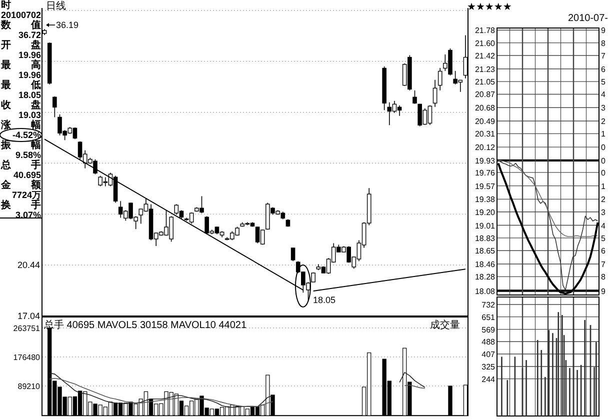 This screenshot has width=609, height=420. I want to click on text: 7724万, so click(26, 195).